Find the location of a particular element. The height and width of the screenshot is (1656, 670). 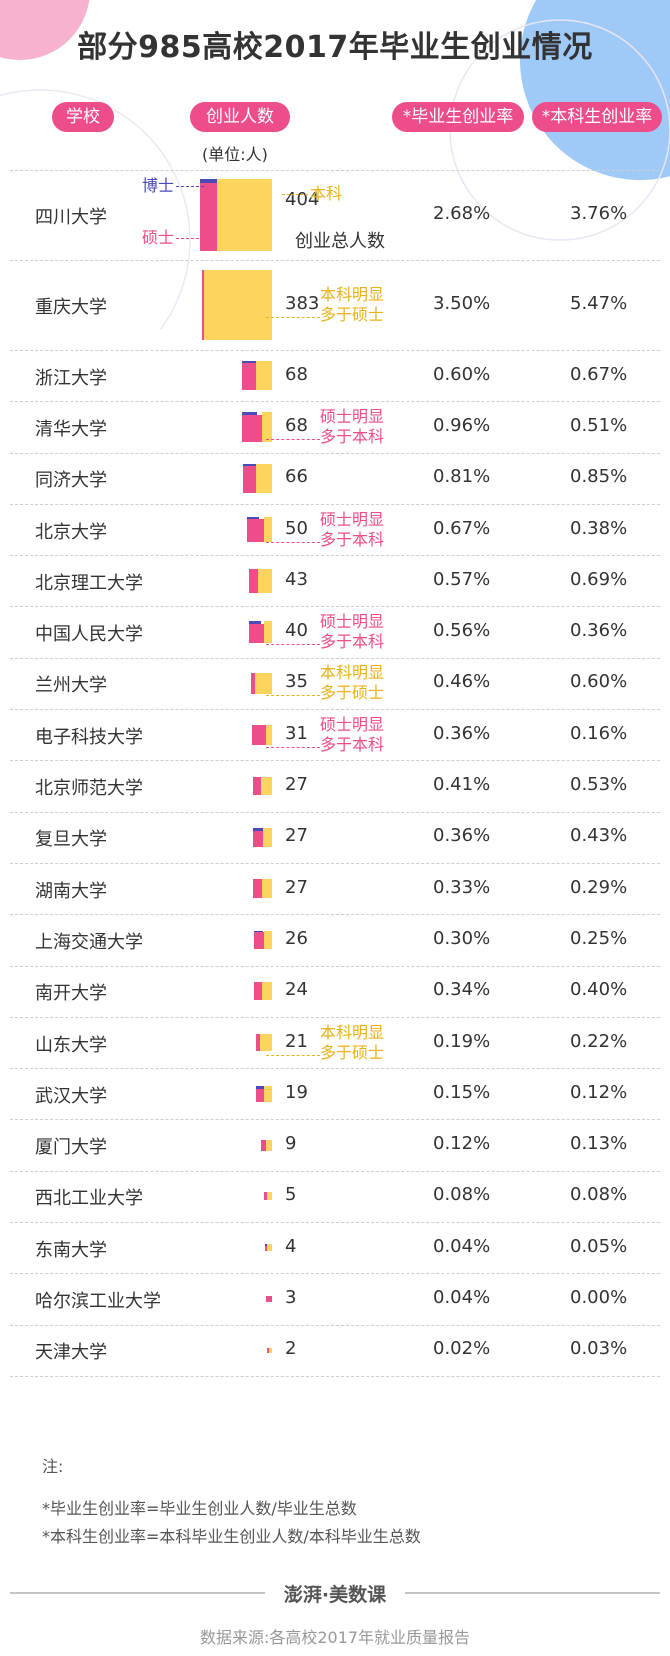

undergrad-rate: 5.47% is located at coordinates (599, 303).